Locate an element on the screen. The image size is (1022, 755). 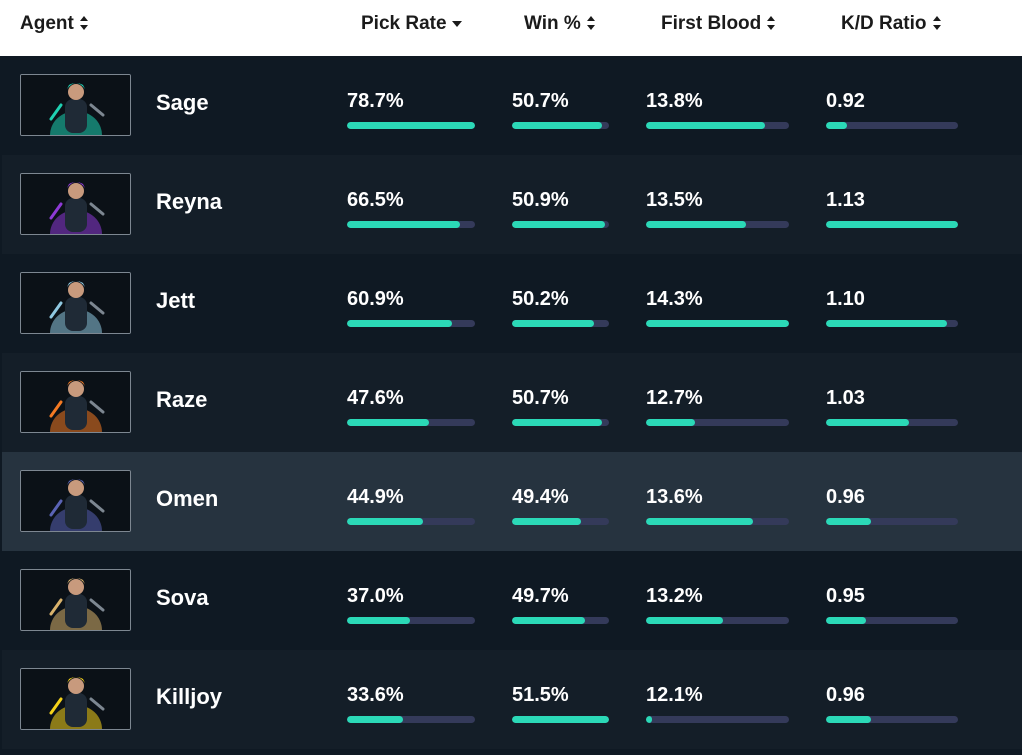
killjoy-portrait is located at coordinates (75, 699).